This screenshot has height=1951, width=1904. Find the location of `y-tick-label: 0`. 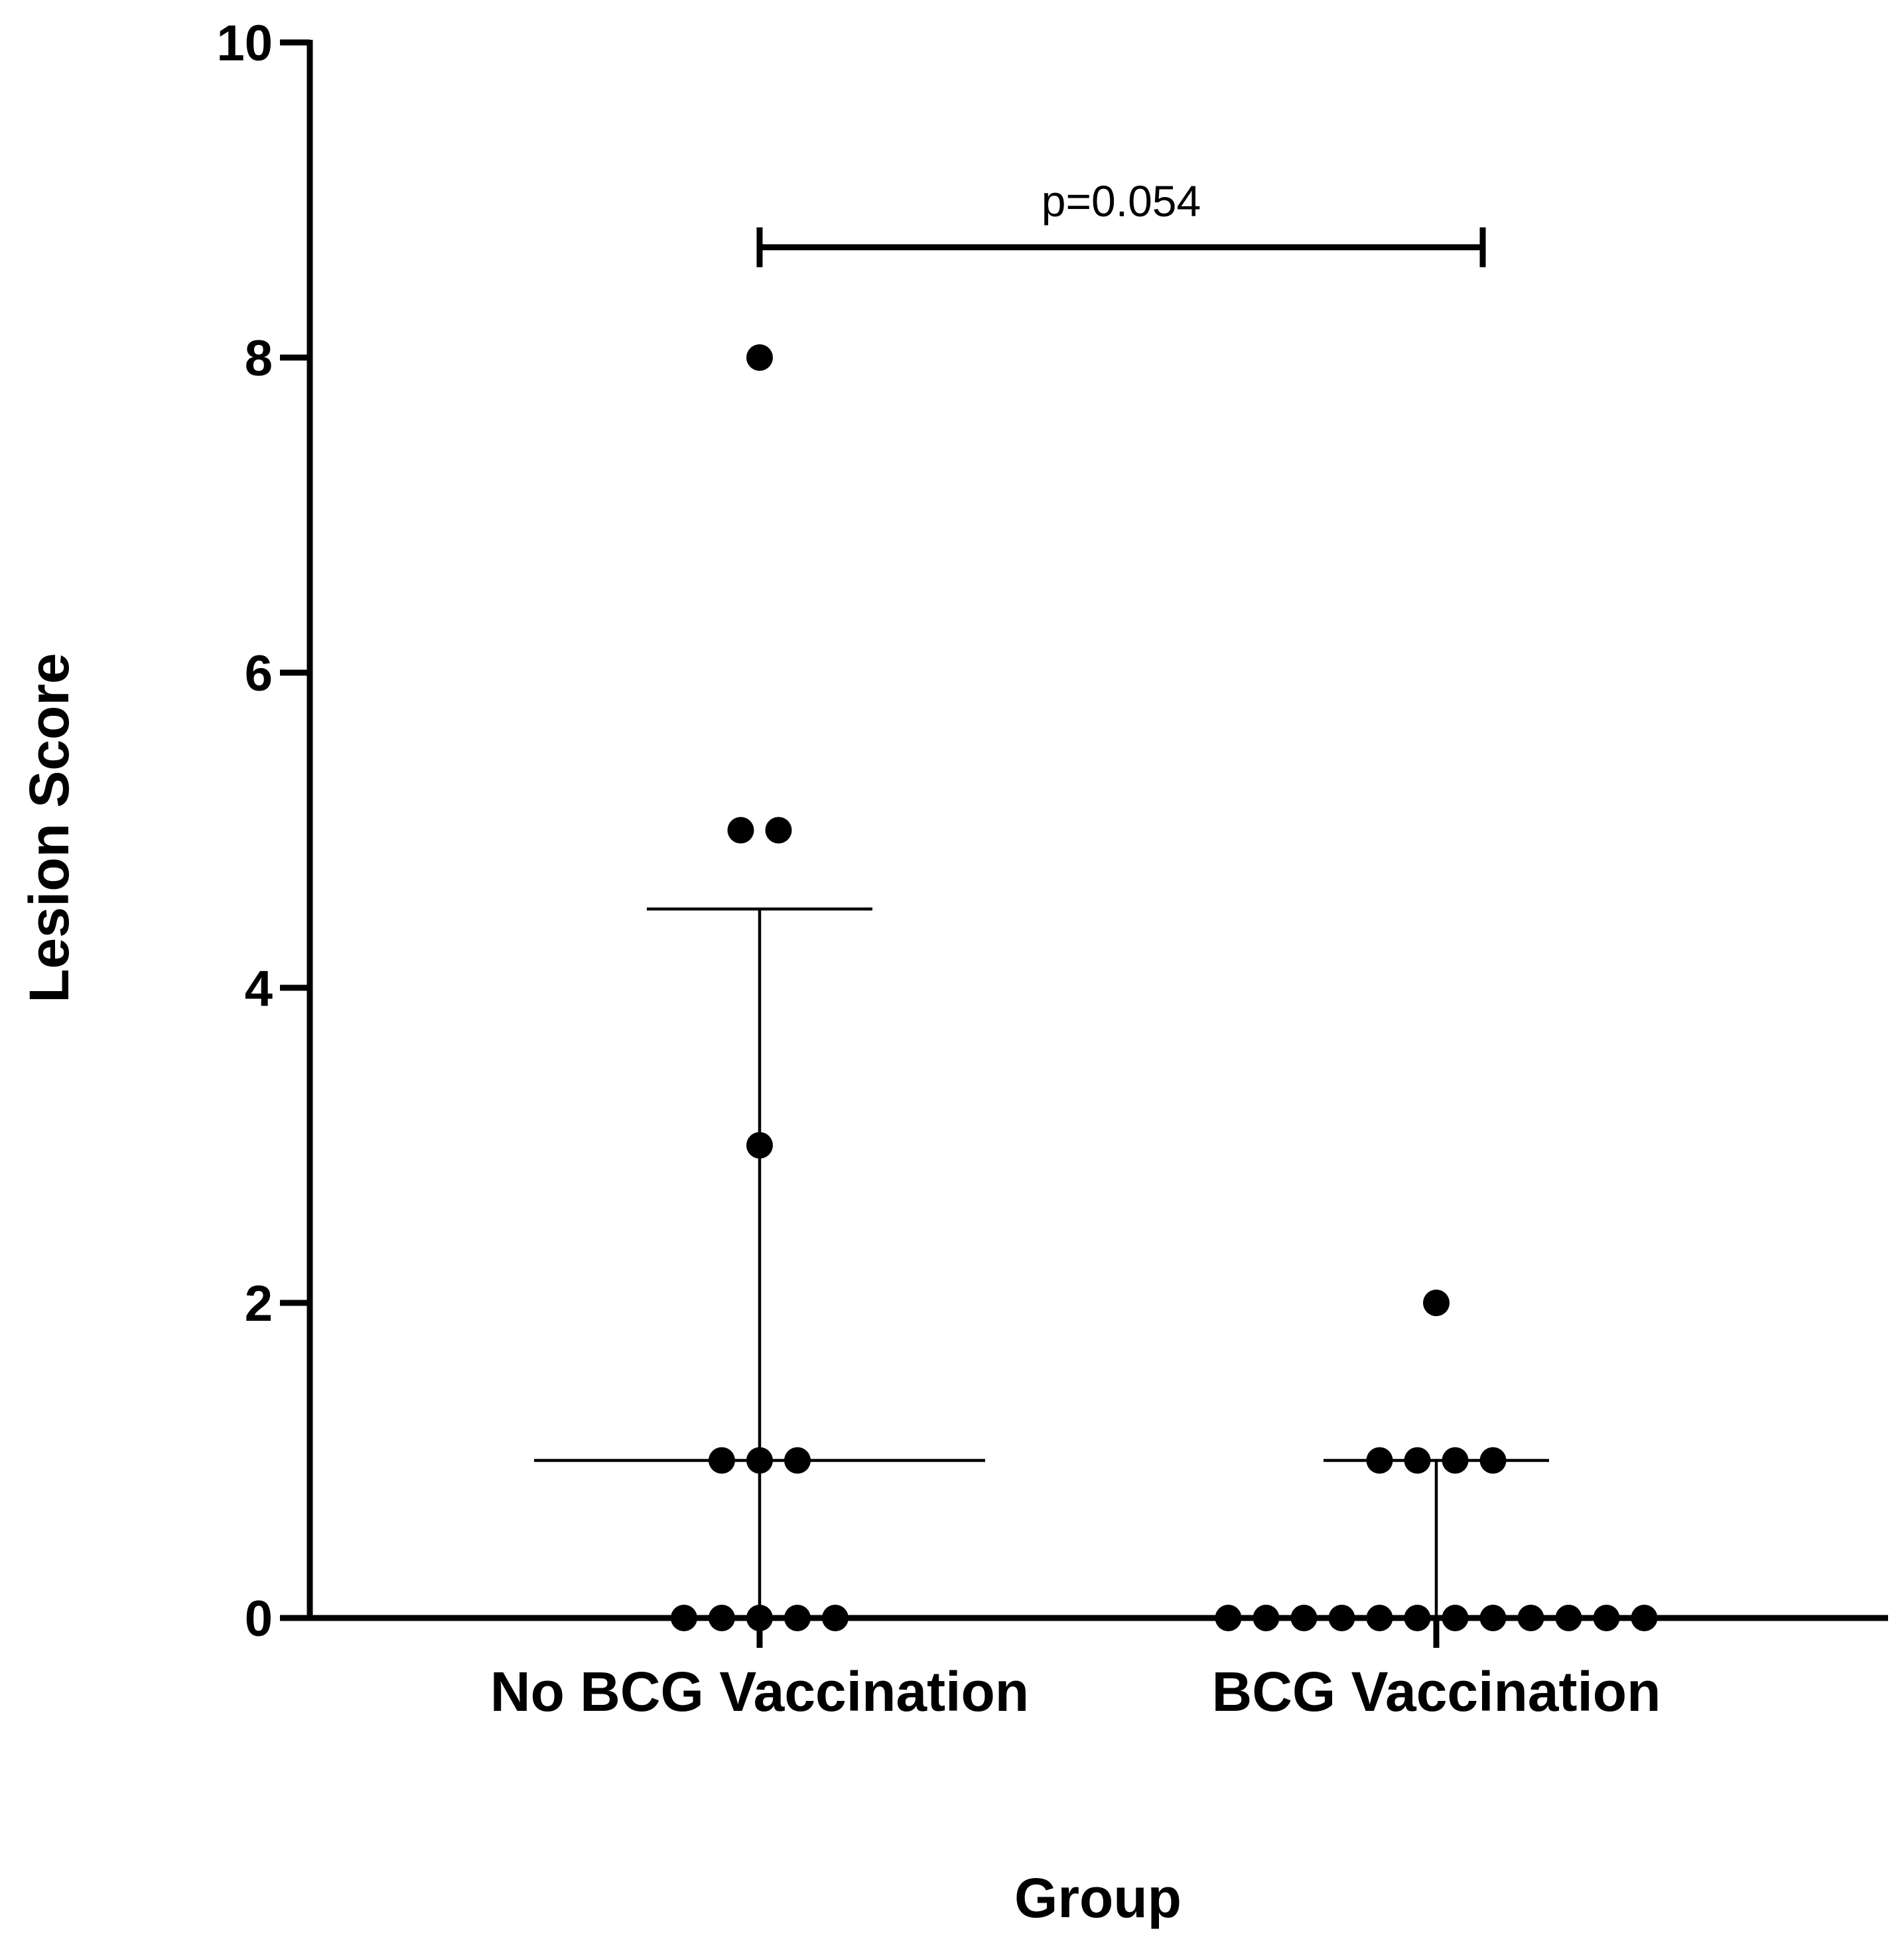

y-tick-label: 0 is located at coordinates (259, 1619).